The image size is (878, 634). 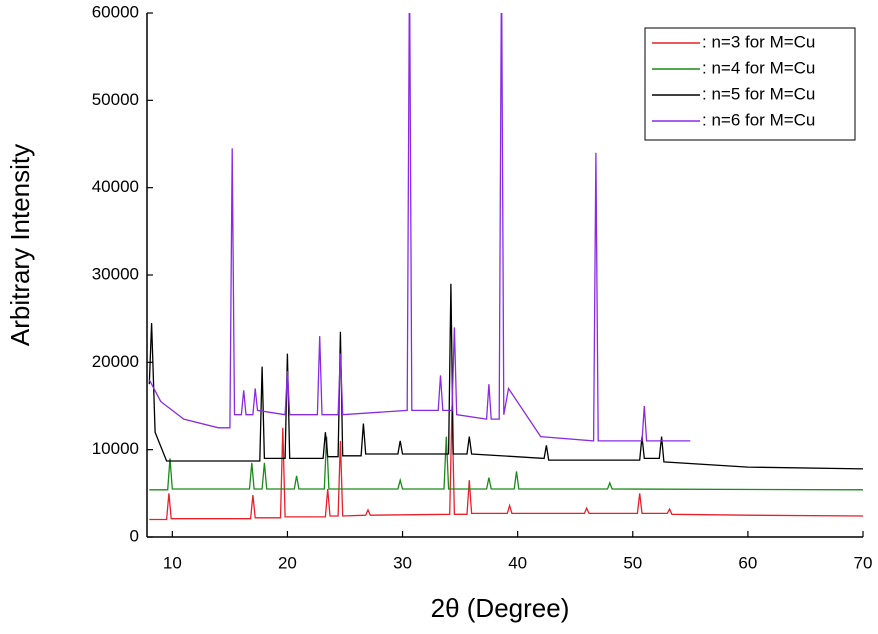 What do you see at coordinates (115, 361) in the screenshot?
I see `y-tick-label: 20000` at bounding box center [115, 361].